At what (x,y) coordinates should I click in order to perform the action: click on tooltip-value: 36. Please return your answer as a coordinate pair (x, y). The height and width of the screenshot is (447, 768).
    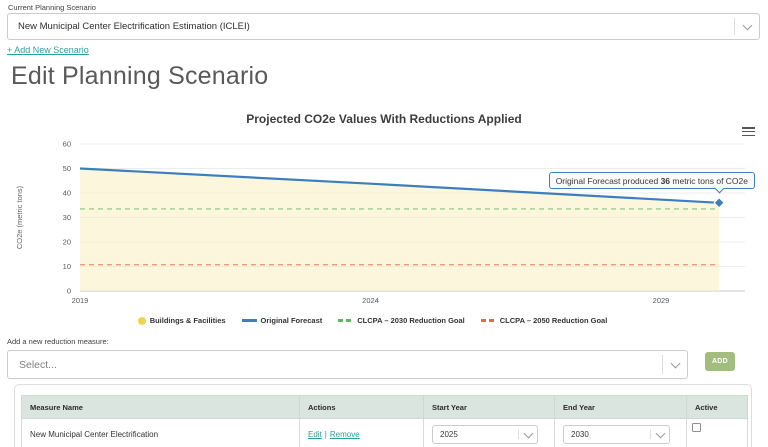
    Looking at the image, I should click on (665, 181).